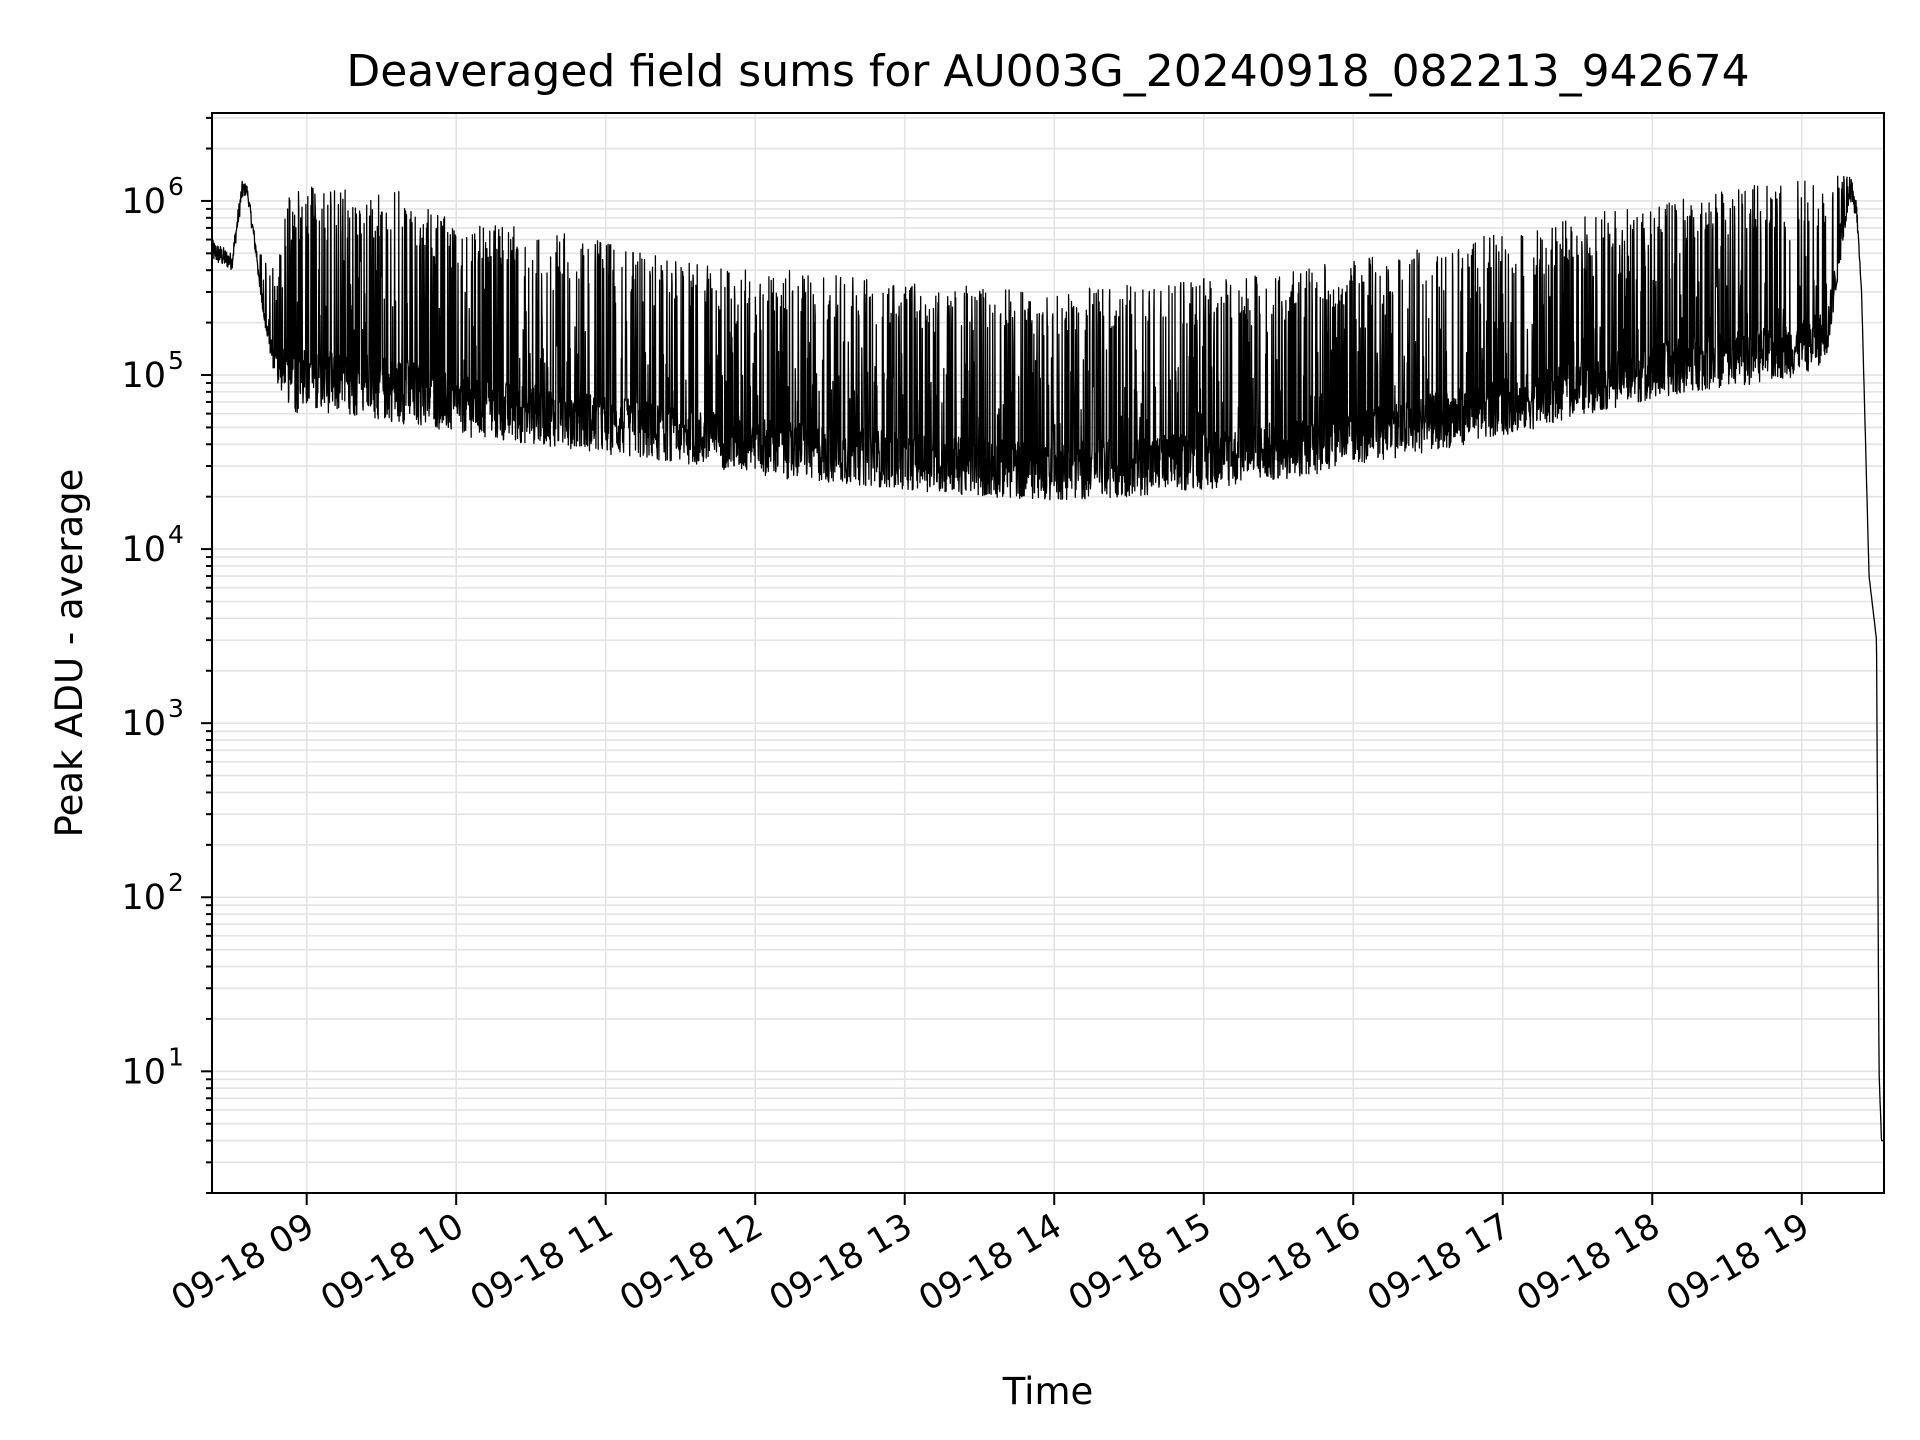 This screenshot has height=1440, width=1920. I want to click on x-tick-label: 09-18 16, so click(1289, 1262).